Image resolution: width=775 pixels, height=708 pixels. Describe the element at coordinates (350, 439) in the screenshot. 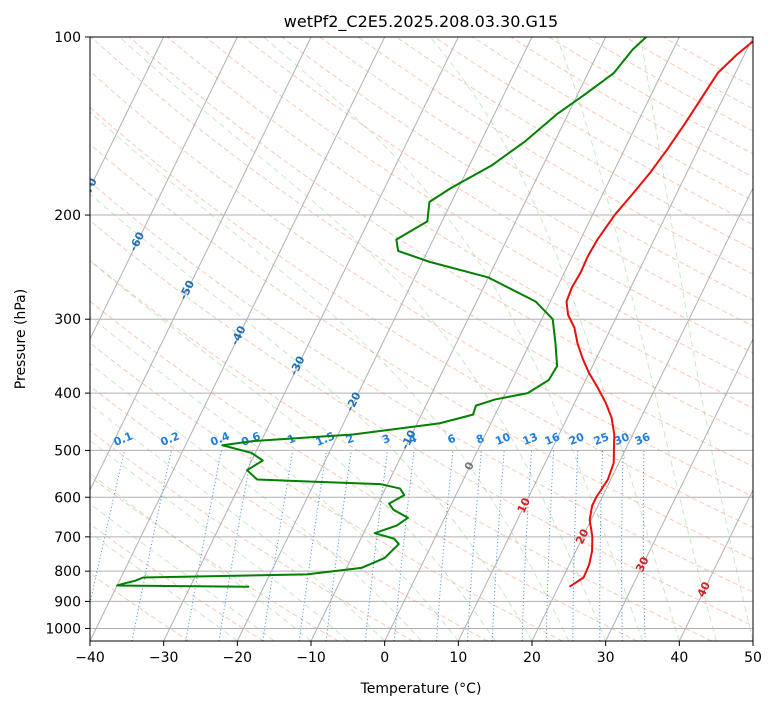

I see `mixing-ratio-label: 2` at that location.